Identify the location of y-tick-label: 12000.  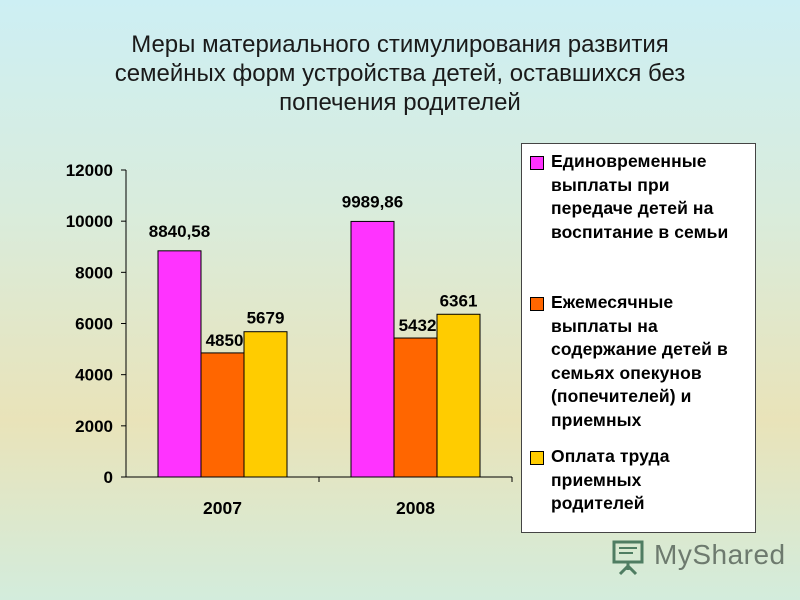
(89, 170).